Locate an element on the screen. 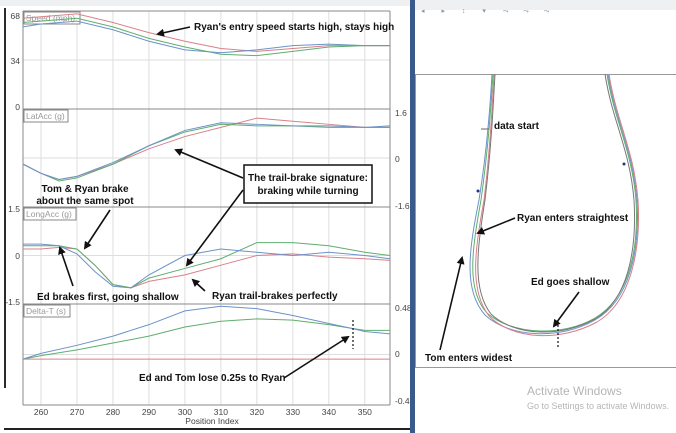 The image size is (676, 433). svg-text: 270 is located at coordinates (77, 412).